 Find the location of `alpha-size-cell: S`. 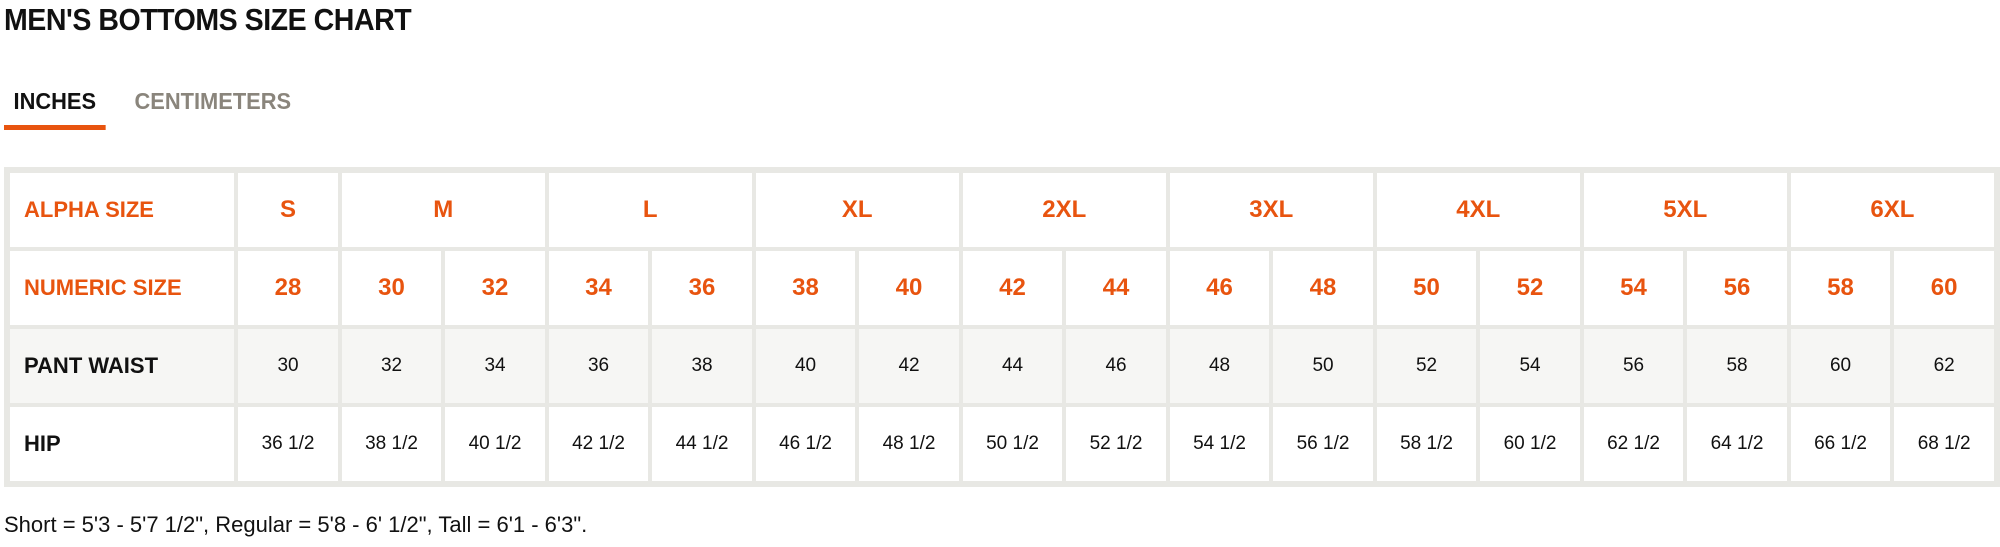

alpha-size-cell: S is located at coordinates (288, 210).